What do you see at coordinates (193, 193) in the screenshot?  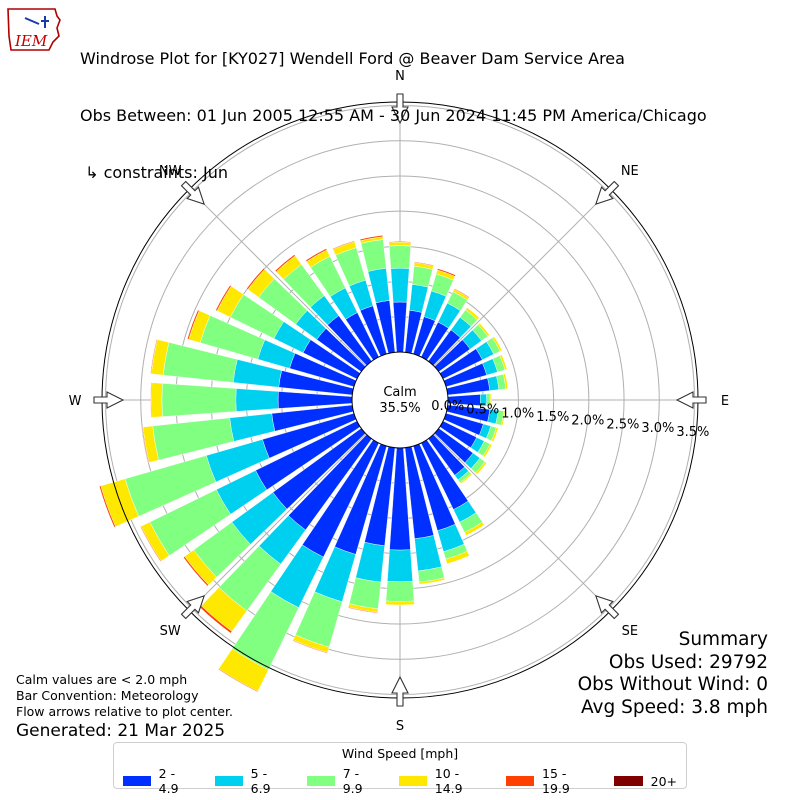 I see `flow-arrow-nw` at bounding box center [193, 193].